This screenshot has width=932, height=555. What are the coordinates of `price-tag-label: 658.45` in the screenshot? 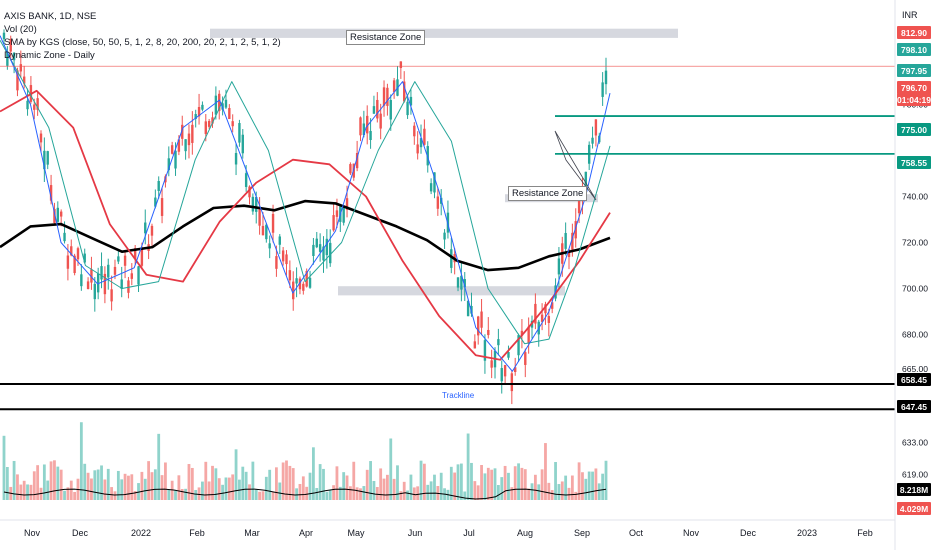 It's located at (914, 380).